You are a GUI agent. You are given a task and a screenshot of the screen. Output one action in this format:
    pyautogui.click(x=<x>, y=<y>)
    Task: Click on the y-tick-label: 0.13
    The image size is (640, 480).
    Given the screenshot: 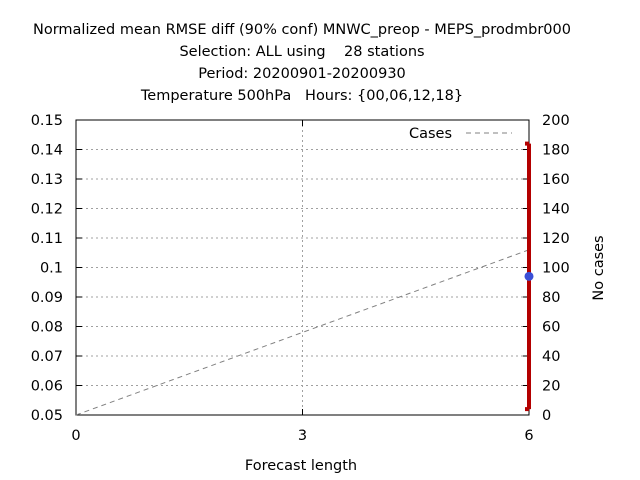 What is the action you would take?
    pyautogui.click(x=47, y=180)
    